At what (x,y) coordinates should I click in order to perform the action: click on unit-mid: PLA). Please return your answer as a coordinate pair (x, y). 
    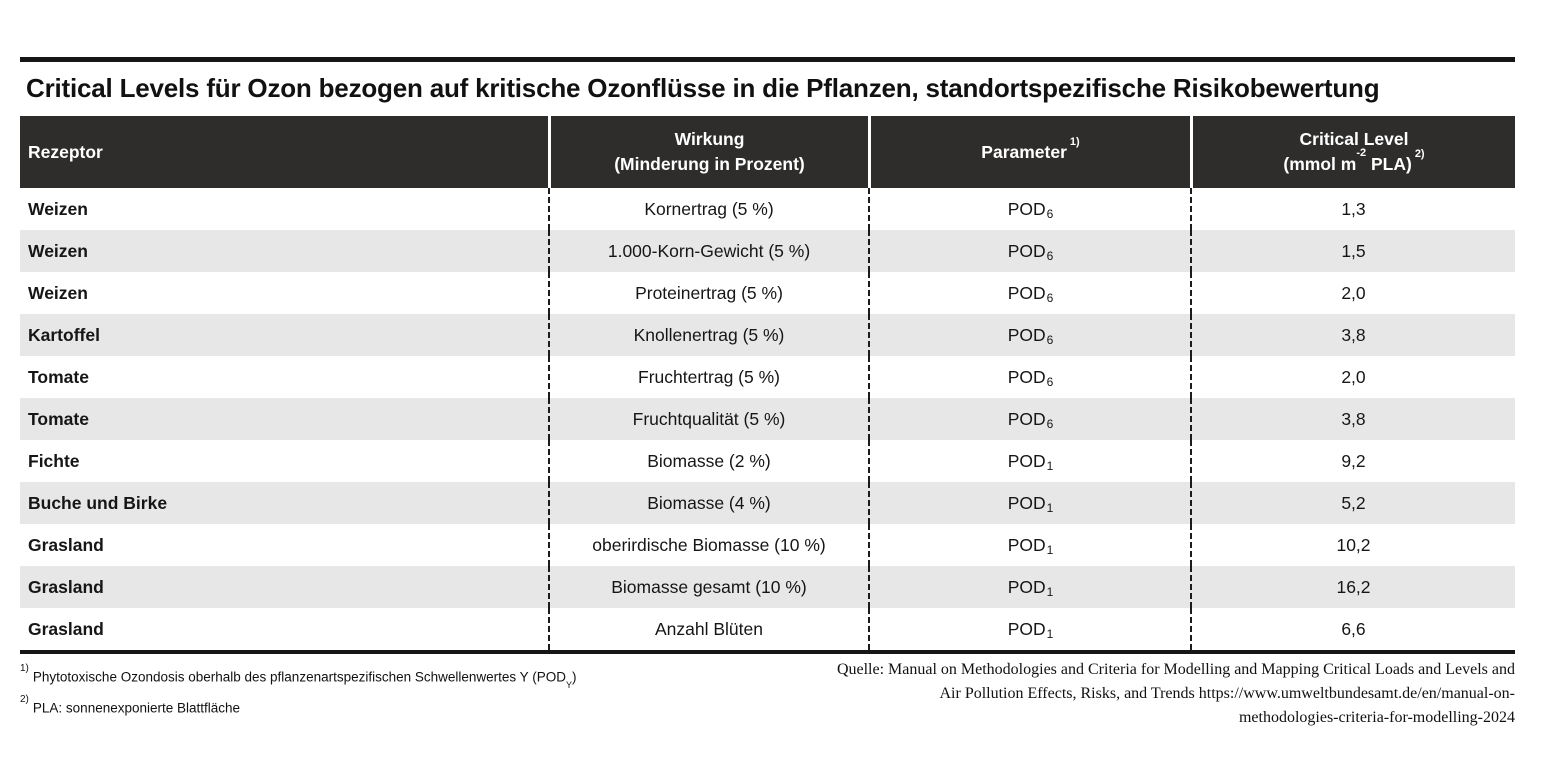
    Looking at the image, I should click on (1389, 164).